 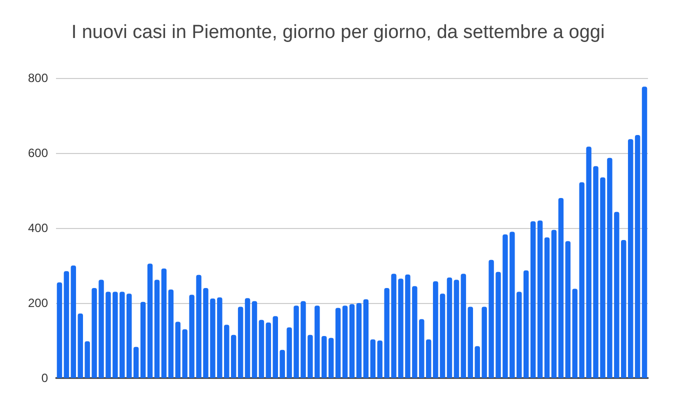 What do you see at coordinates (38, 228) in the screenshot?
I see `y-tick-label: 400` at bounding box center [38, 228].